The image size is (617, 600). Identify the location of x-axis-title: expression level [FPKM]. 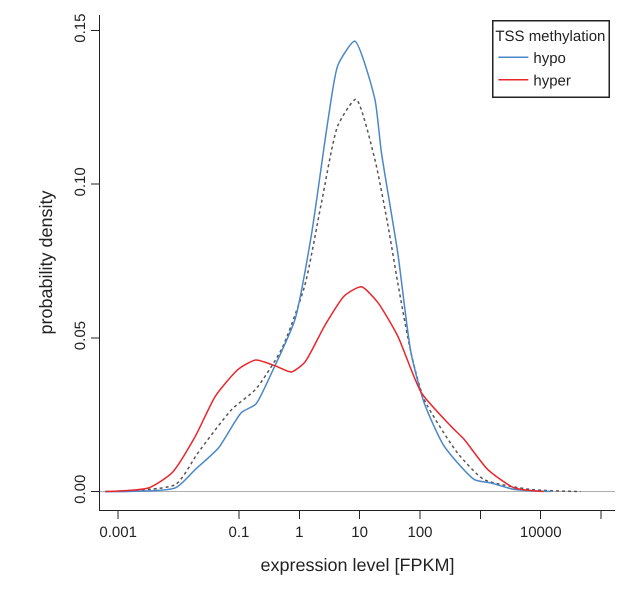
(357, 565).